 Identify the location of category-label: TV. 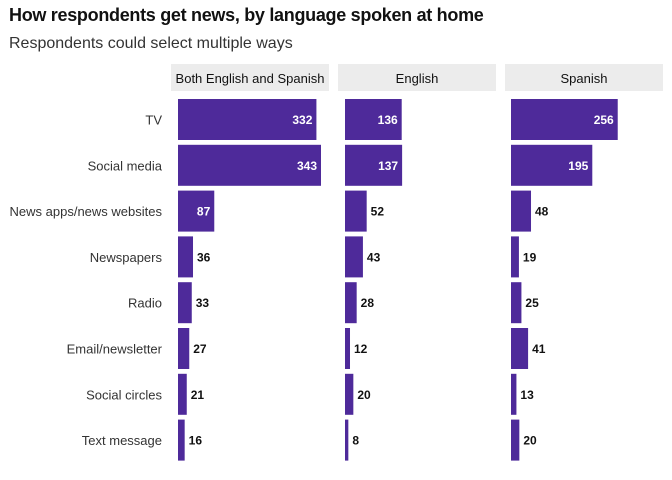
(153, 120).